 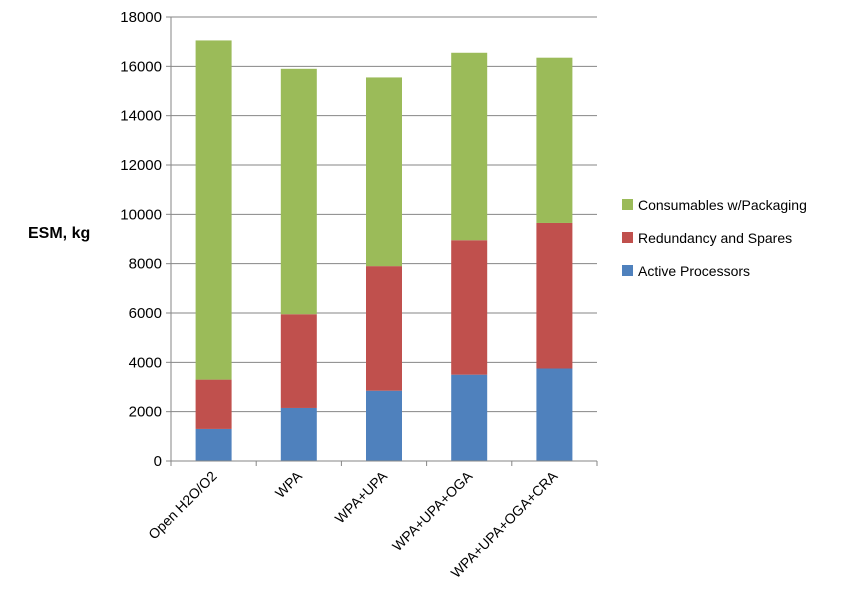 I want to click on y-tick-label: 0, so click(x=158, y=461).